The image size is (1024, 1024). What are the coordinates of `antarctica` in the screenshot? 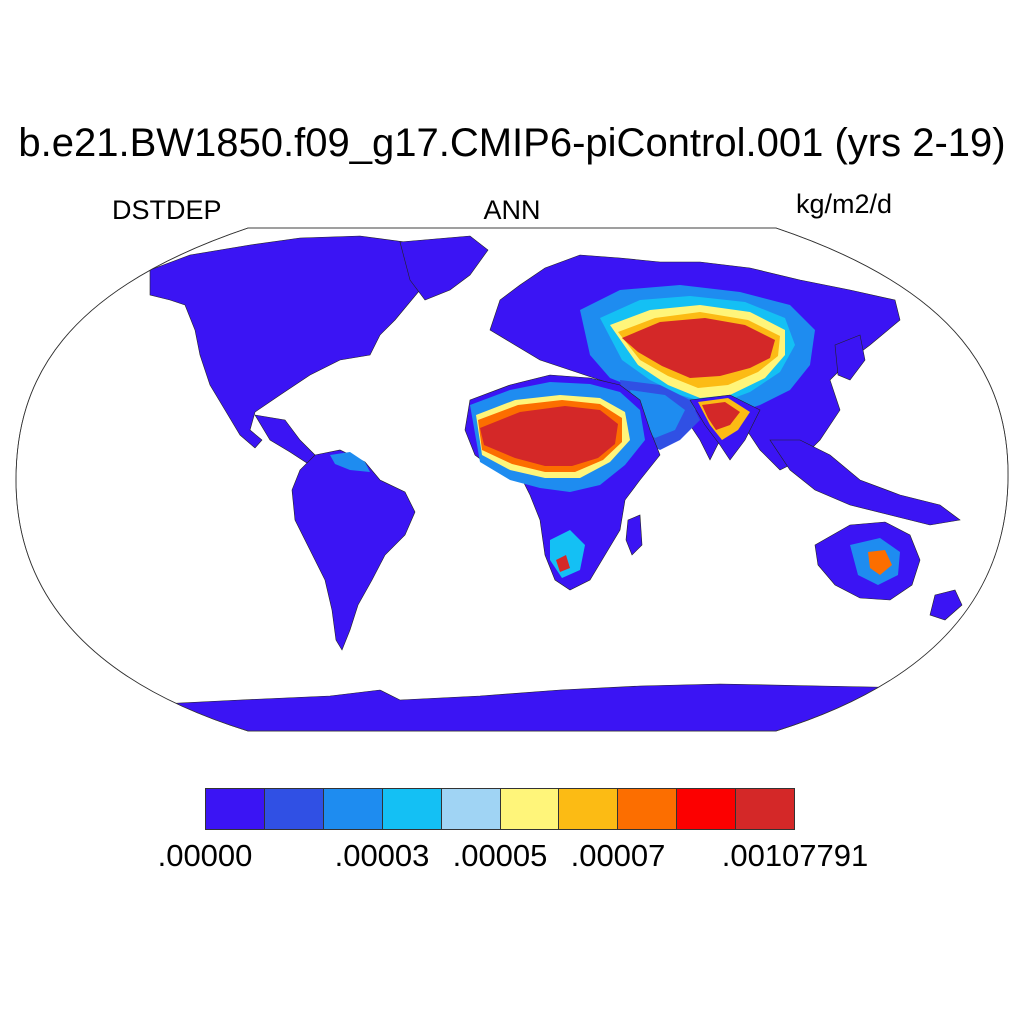 It's located at (512, 707).